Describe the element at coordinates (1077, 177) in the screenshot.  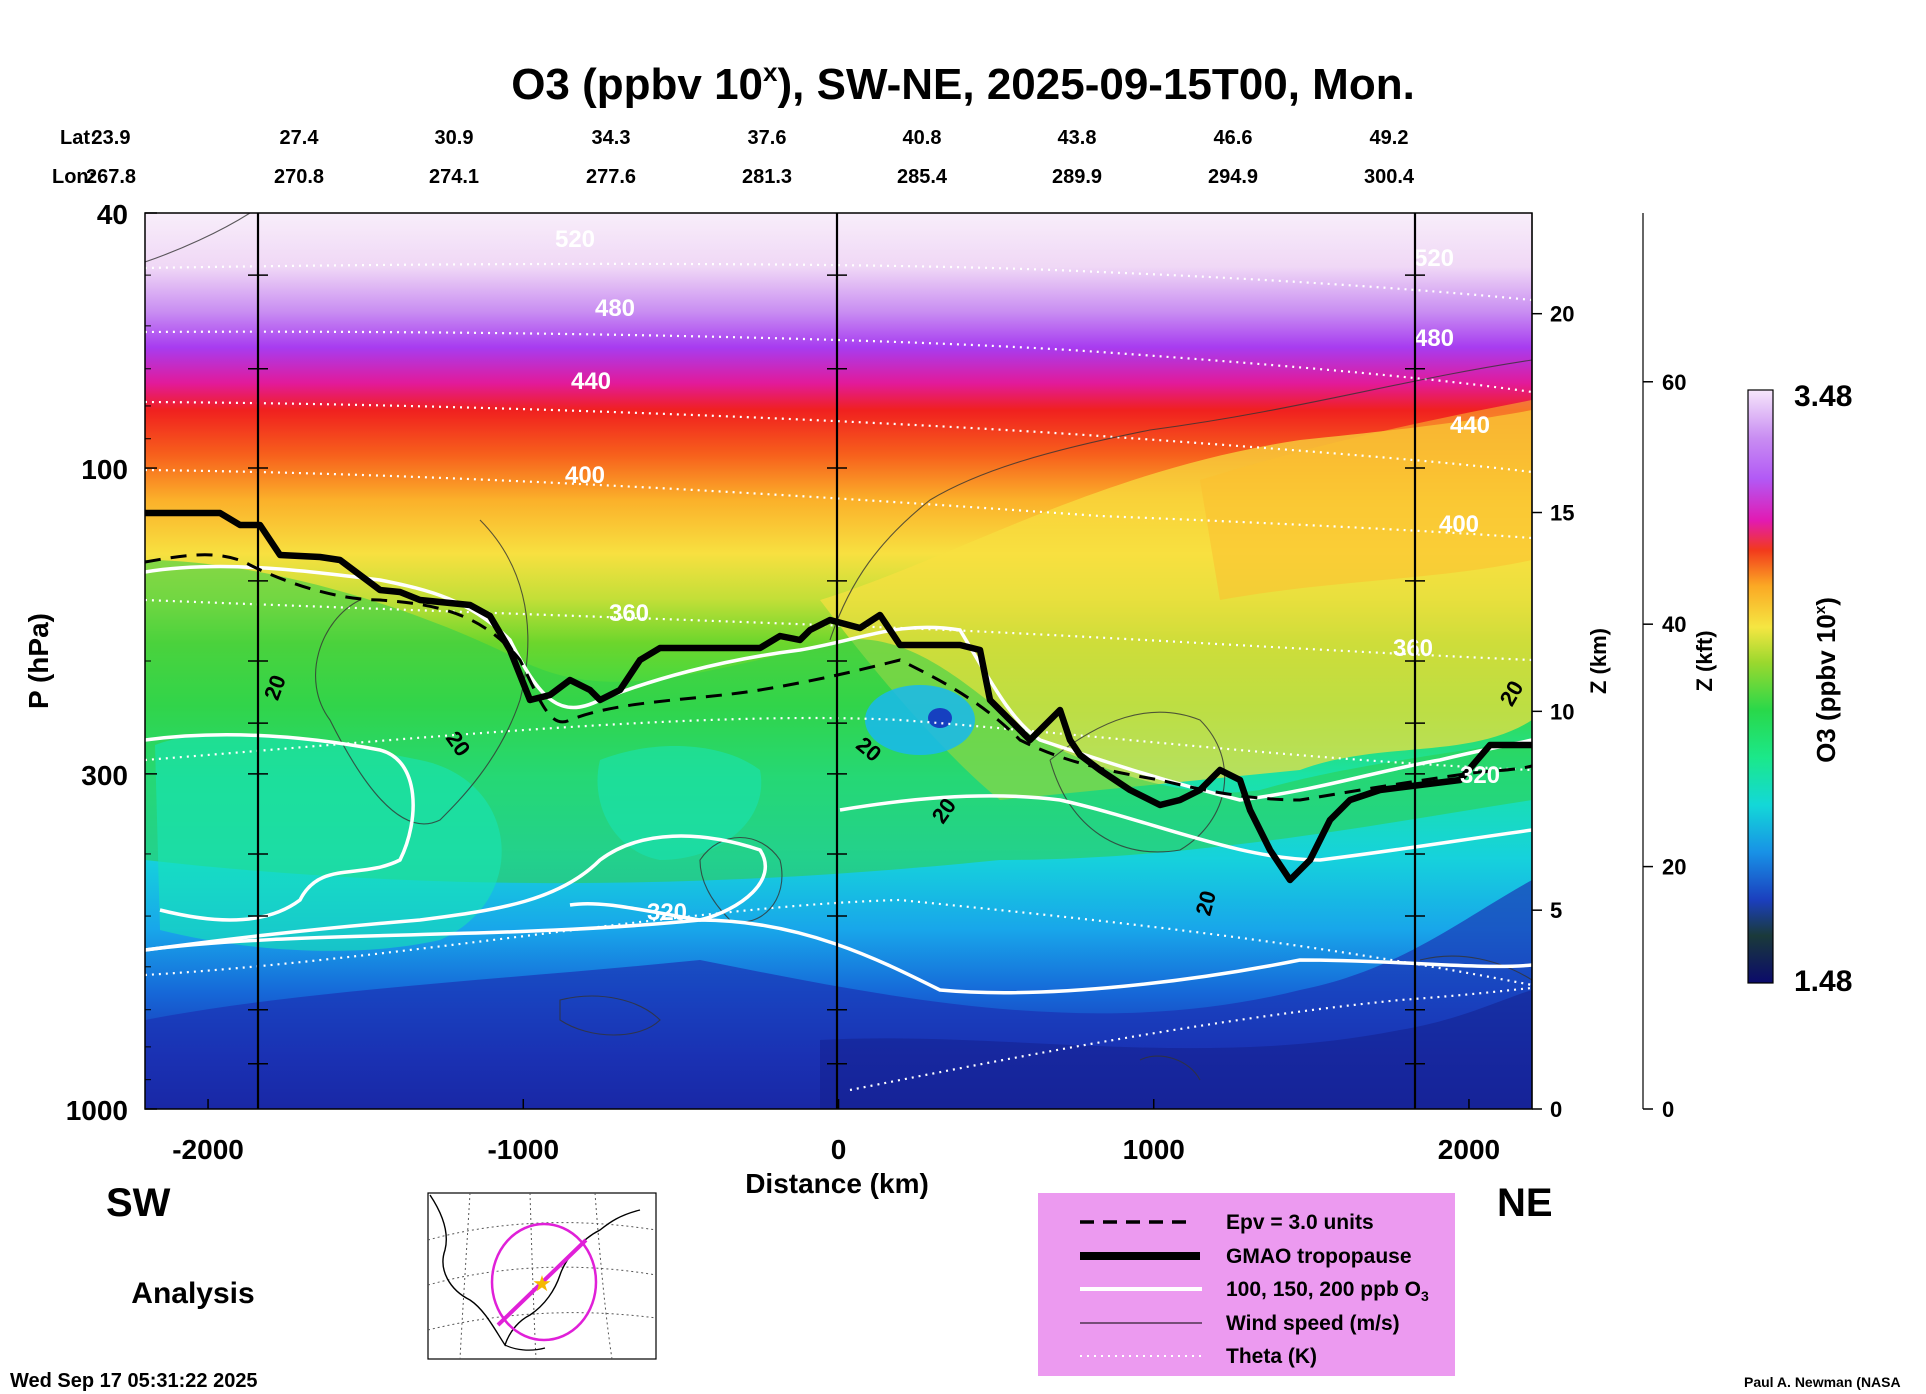
I see `lon-value: 289.9` at that location.